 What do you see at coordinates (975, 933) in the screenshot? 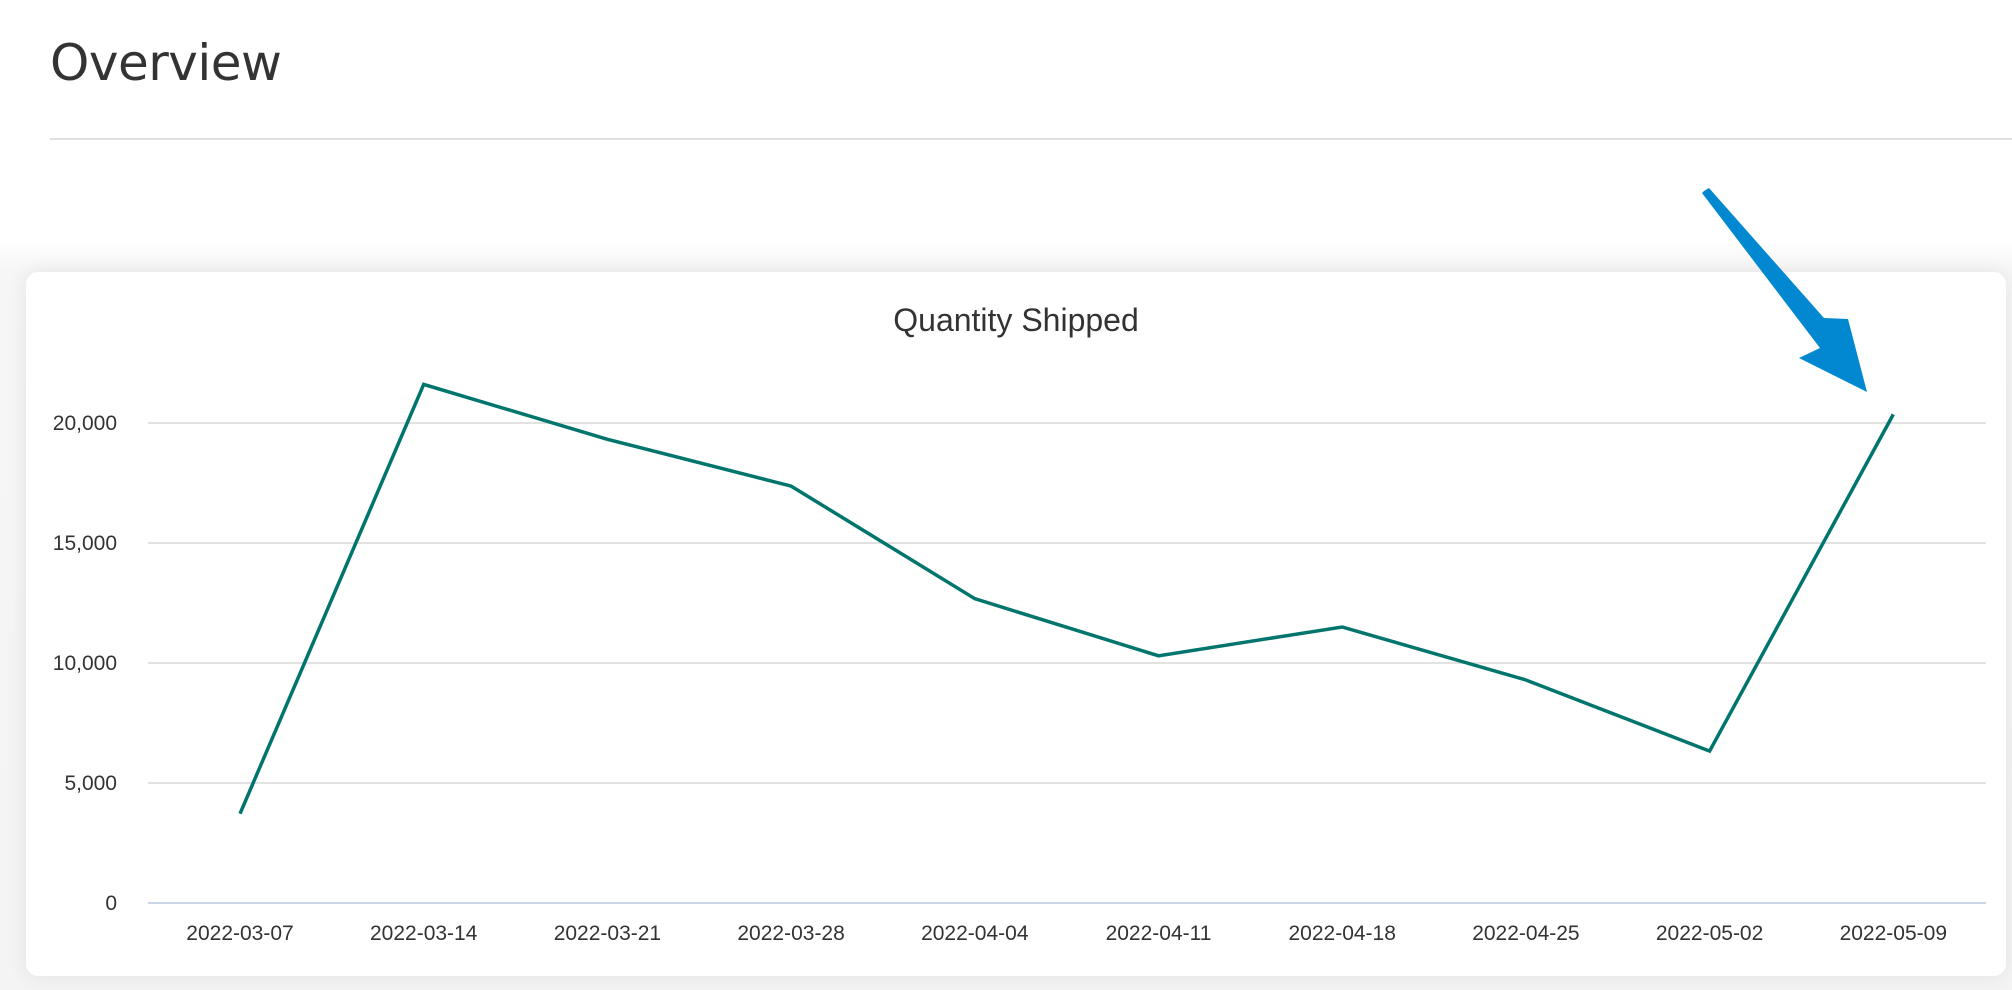
I see `x-tick-label: 2022-04-04` at bounding box center [975, 933].